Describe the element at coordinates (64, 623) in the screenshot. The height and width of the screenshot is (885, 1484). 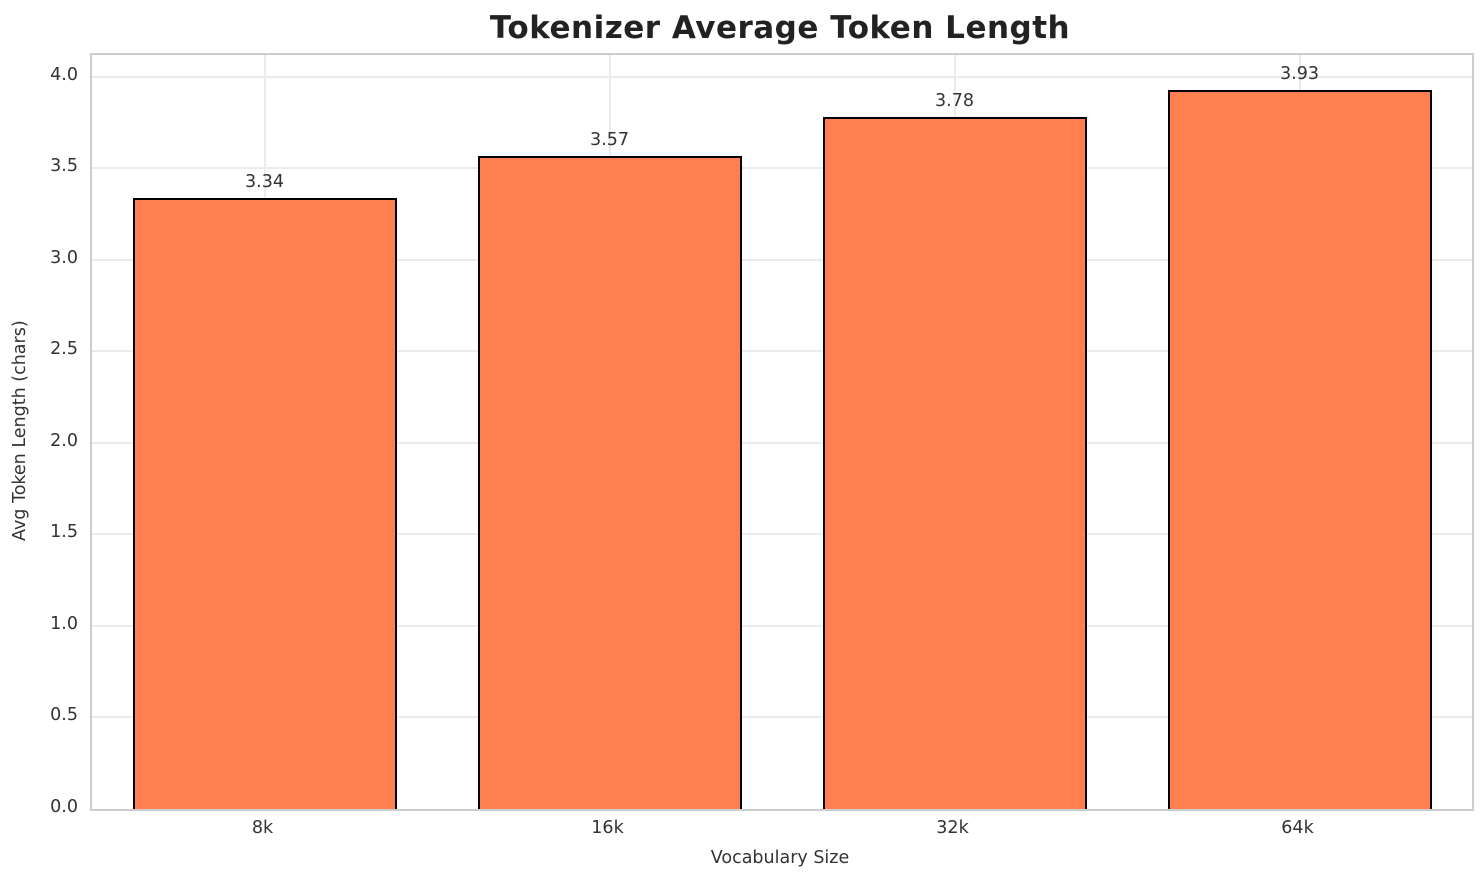
I see `y-tick-label: 1.0` at that location.